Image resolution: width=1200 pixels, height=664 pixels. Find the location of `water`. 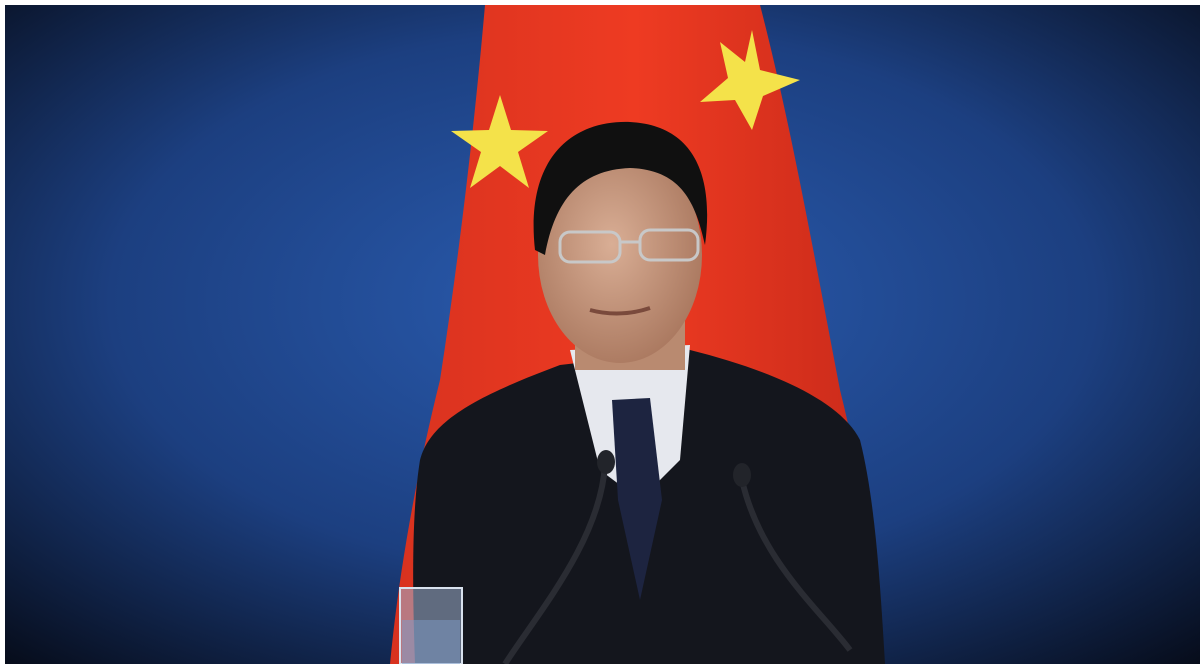

water is located at coordinates (431, 642).